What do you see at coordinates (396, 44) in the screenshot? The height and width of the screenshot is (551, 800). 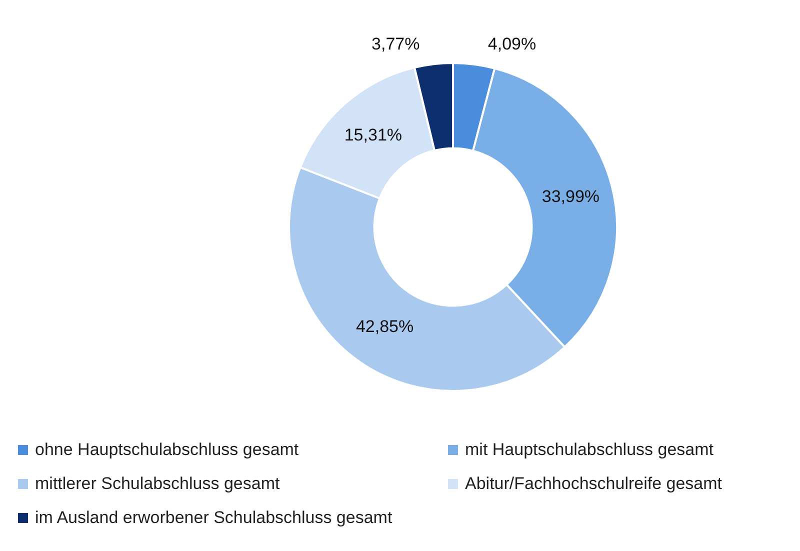 I see `data-label: 3,77%` at bounding box center [396, 44].